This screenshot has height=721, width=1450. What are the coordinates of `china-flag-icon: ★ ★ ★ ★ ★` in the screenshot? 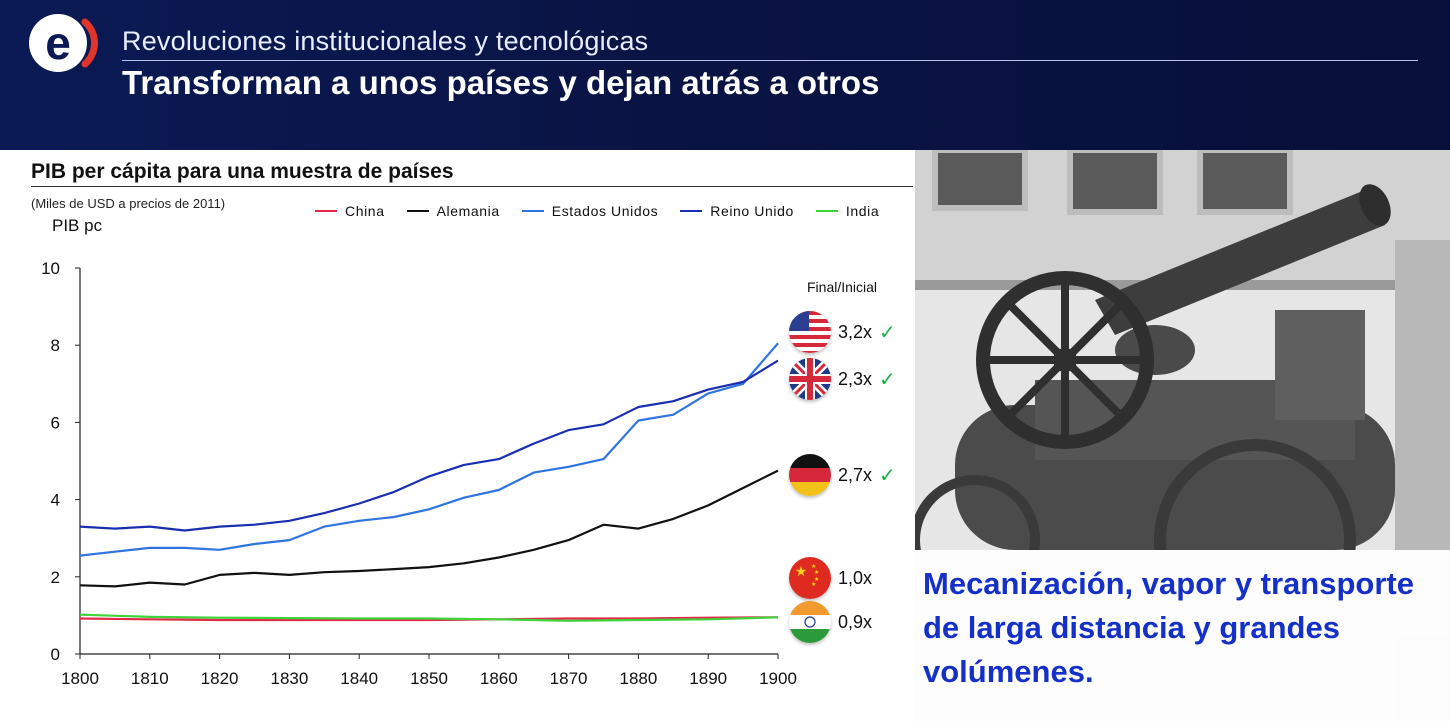 It's located at (810, 578).